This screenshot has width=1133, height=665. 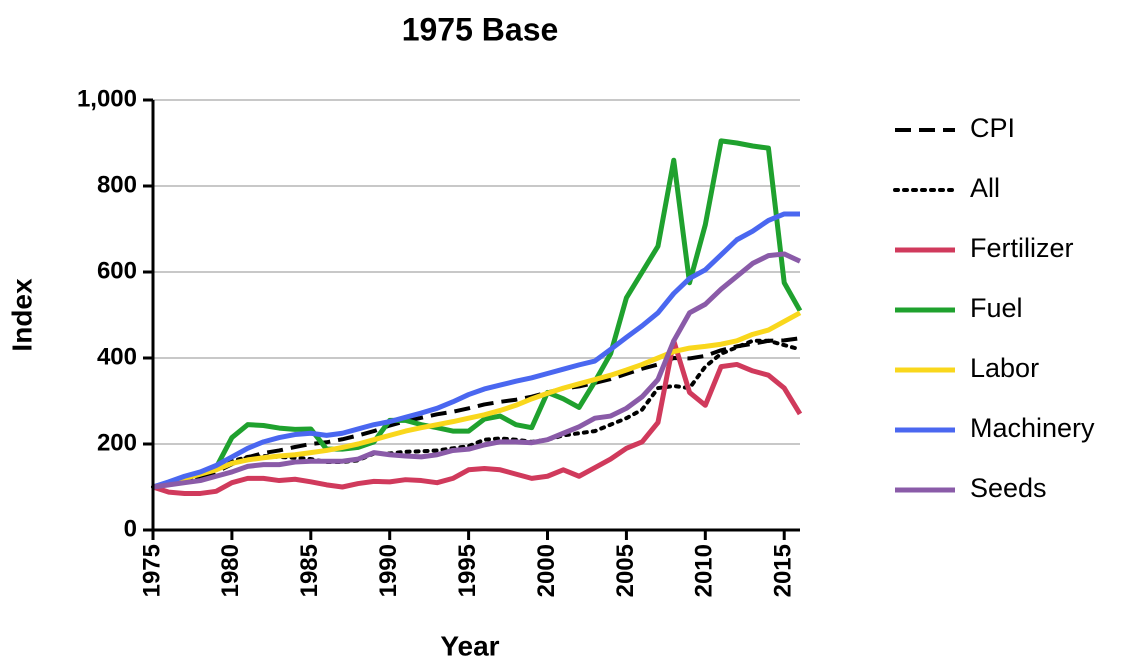 What do you see at coordinates (230, 570) in the screenshot?
I see `x-tick-label: 1980` at bounding box center [230, 570].